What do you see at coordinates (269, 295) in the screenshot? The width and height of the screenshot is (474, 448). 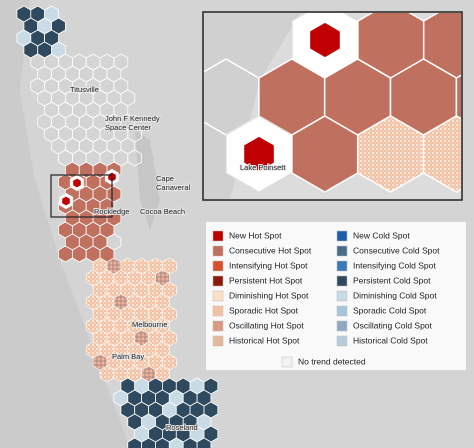 I see `legend-label: Diminishing Hot Spot` at bounding box center [269, 295].